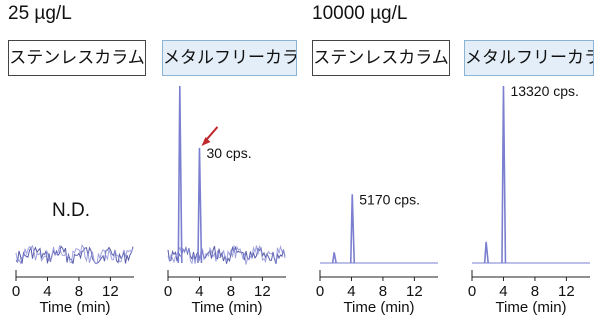  I want to click on column-label-4: メタルフリーカラム, so click(529, 58).